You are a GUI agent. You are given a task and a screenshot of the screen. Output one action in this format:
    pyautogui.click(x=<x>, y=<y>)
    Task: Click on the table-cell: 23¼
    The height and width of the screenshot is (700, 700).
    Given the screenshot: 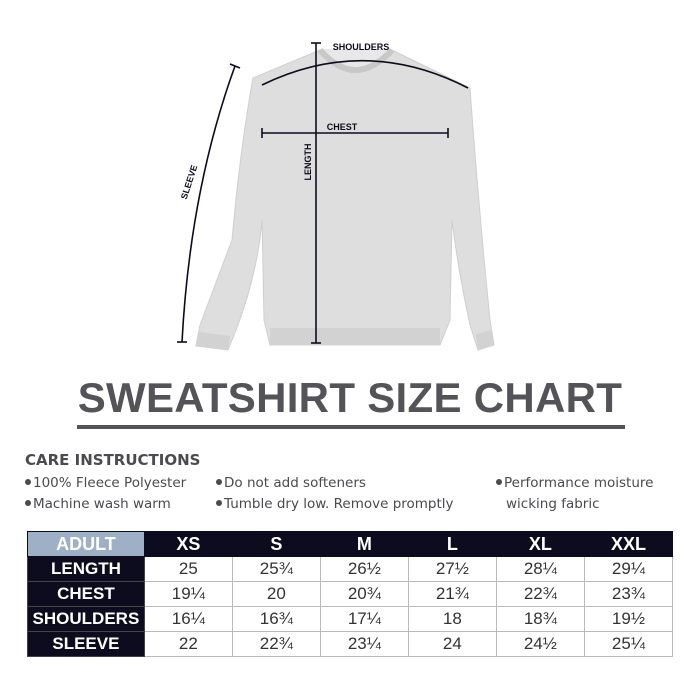 What is the action you would take?
    pyautogui.click(x=364, y=644)
    